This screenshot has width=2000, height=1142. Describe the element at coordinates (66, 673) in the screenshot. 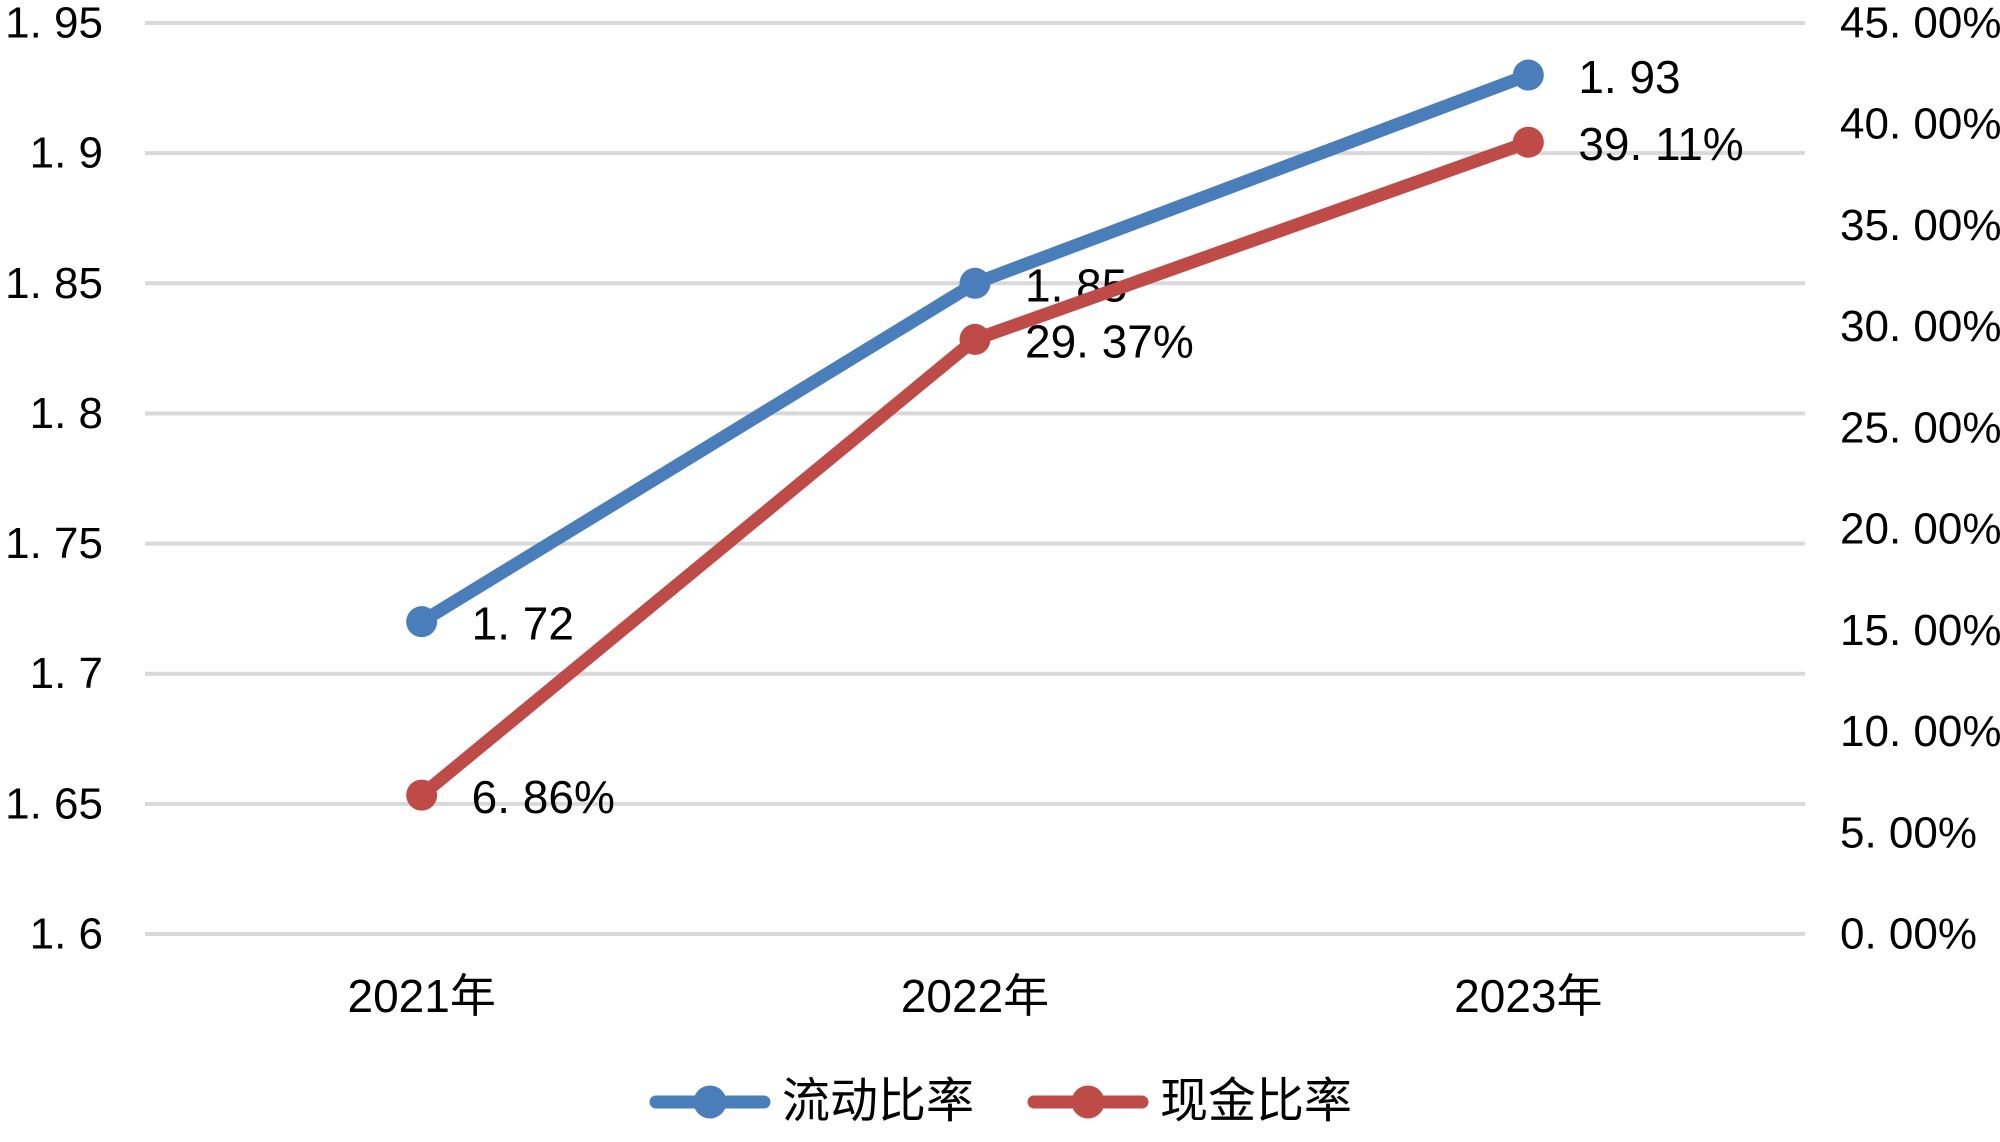

I see `left-axis-tick-label: 1. 7` at that location.